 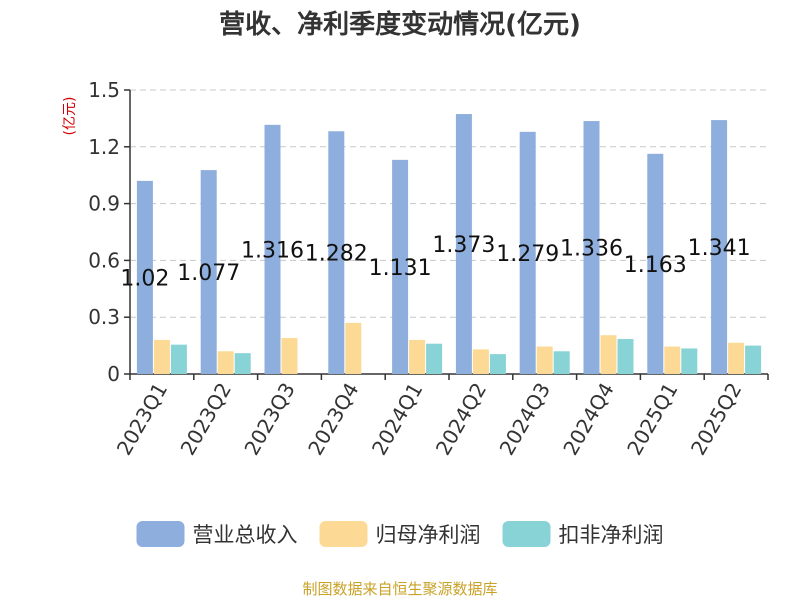 I want to click on data-label: 1.341, so click(x=719, y=248).